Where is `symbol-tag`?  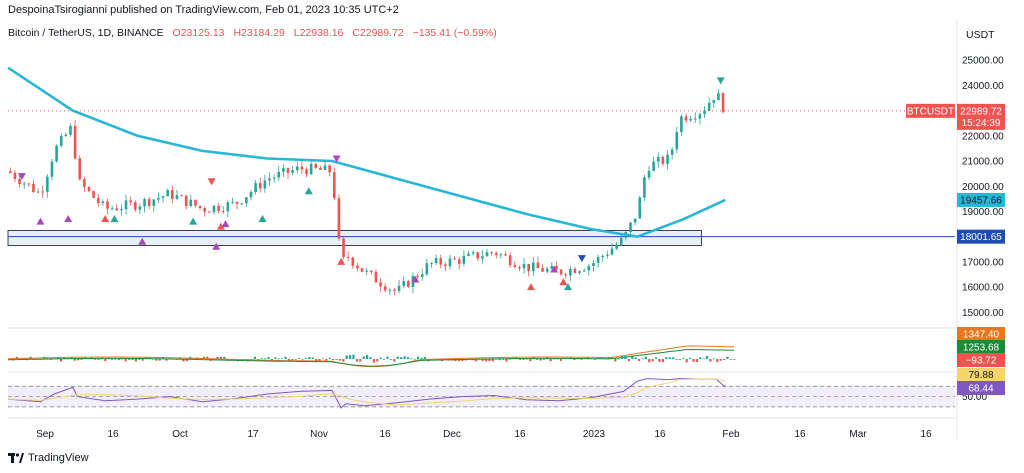
symbol-tag is located at coordinates (930, 110).